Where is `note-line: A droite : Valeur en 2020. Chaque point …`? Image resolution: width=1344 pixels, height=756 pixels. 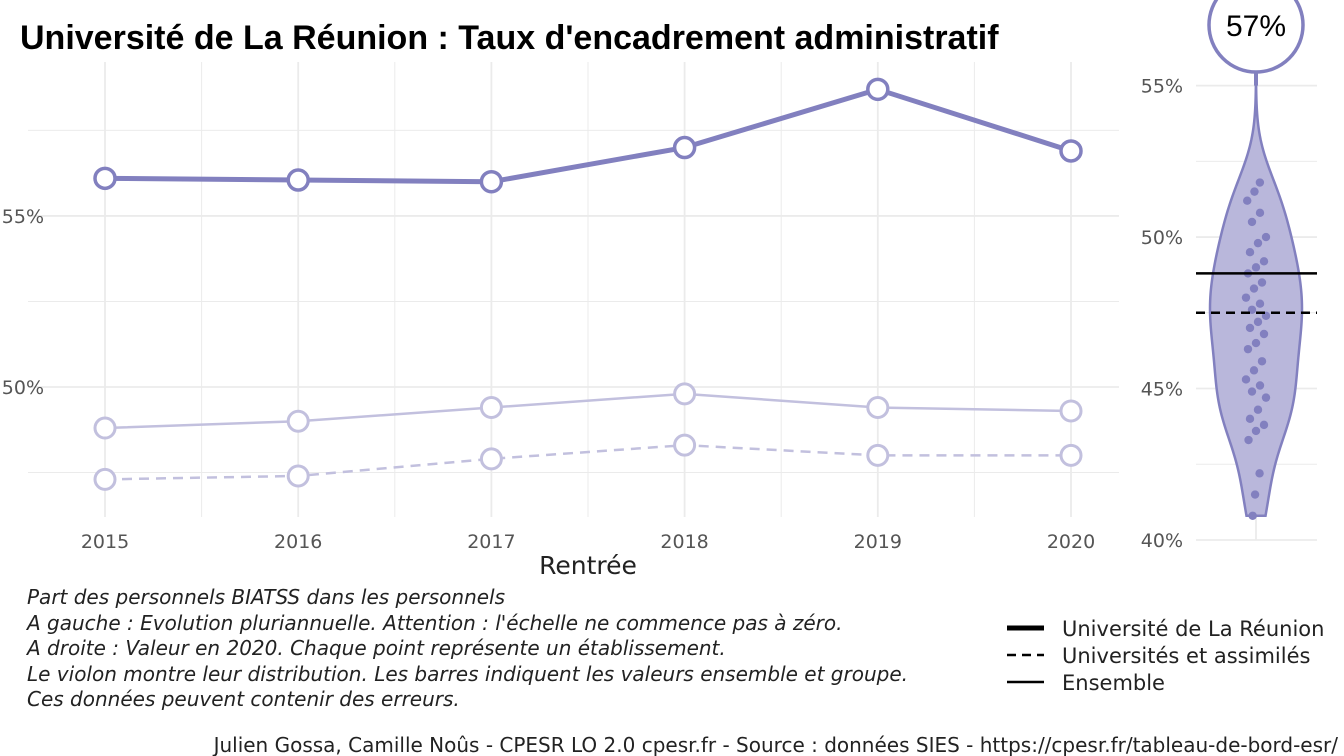
note-line: A droite : Valeur en 2020. Chaque point … is located at coordinates (375, 648).